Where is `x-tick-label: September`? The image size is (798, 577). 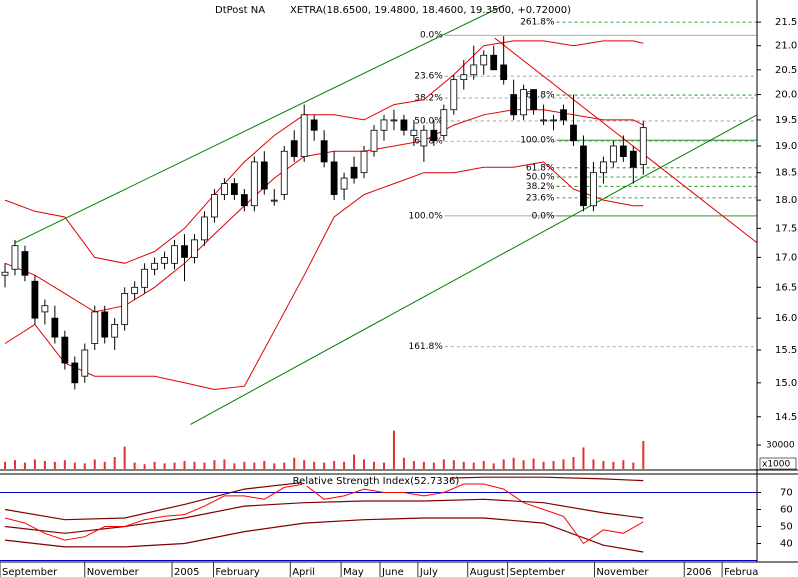
x-tick-label: September is located at coordinates (30, 572).